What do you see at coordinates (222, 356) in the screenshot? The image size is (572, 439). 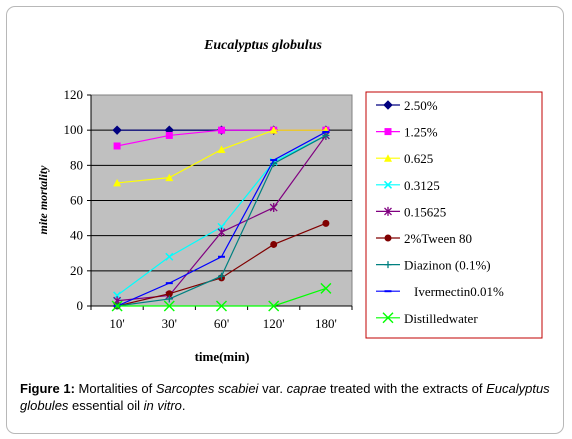 I see `x-axis-label: time(min)` at bounding box center [222, 356].